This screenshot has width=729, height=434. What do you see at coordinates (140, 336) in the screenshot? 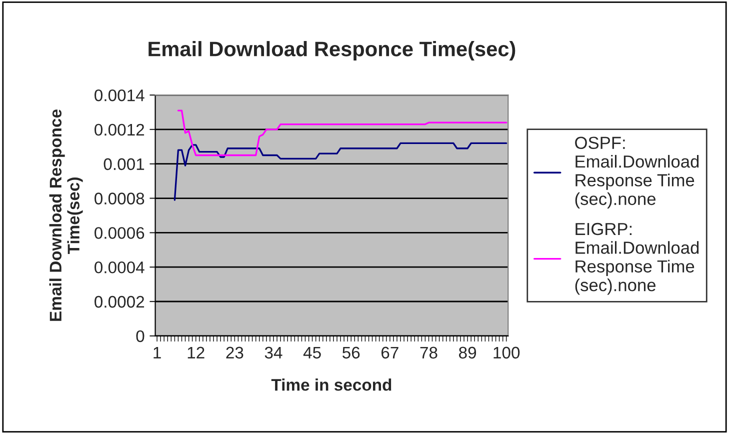
I see `y-tick-label: 0` at bounding box center [140, 336].